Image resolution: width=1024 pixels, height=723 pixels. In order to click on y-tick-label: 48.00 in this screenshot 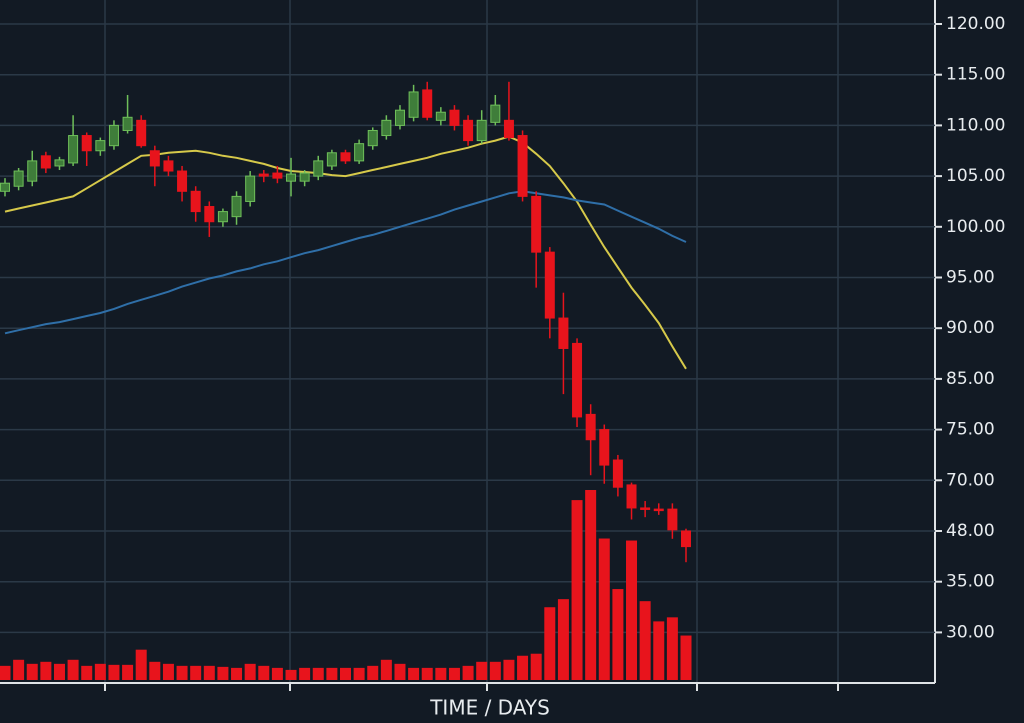, I will do `click(970, 531)`.